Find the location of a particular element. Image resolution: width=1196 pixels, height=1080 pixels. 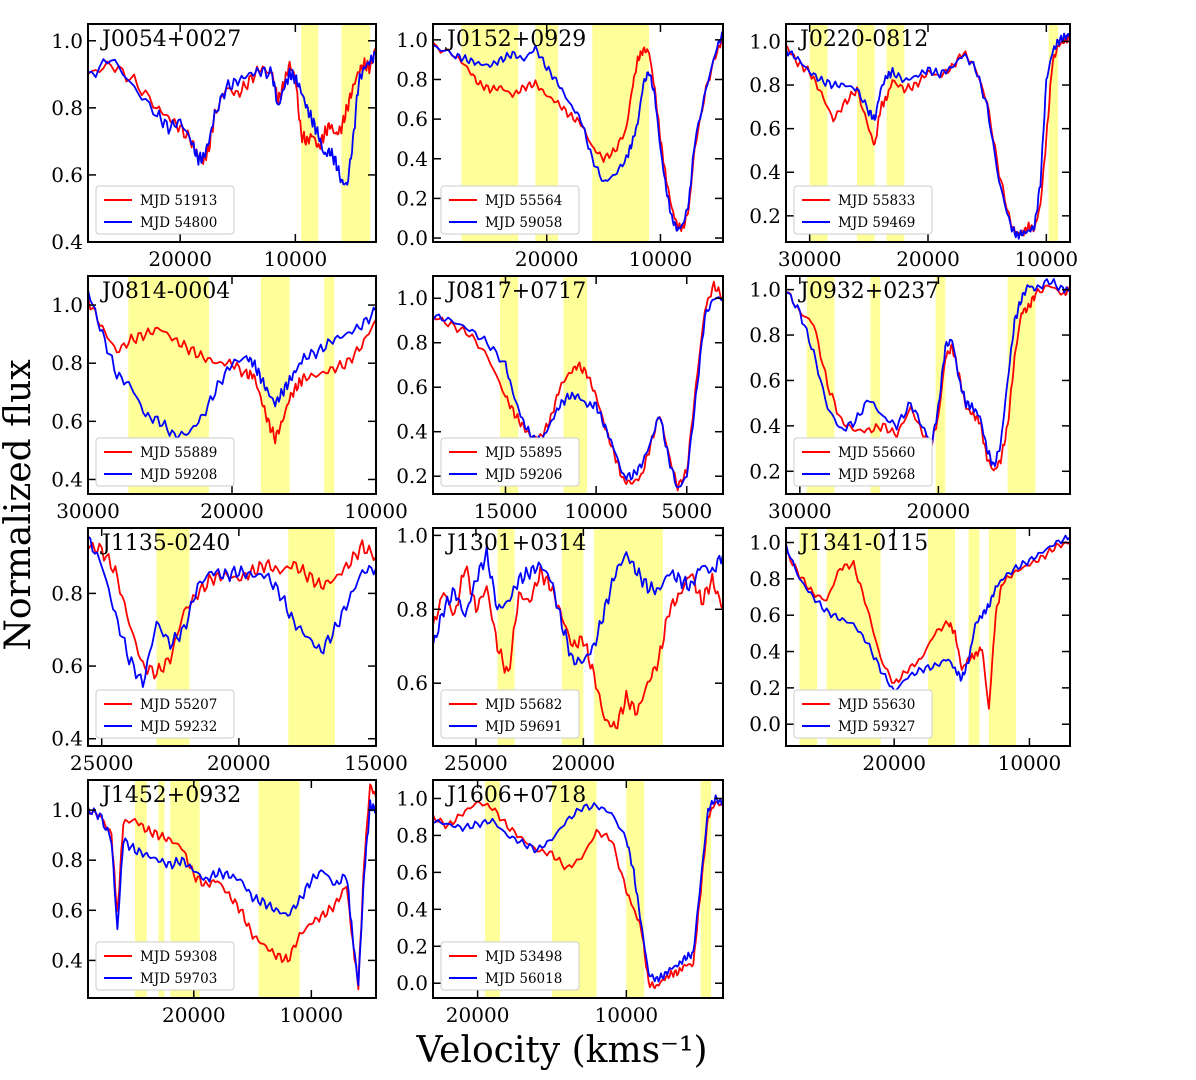

panel-title: J0932+0237 is located at coordinates (868, 291).